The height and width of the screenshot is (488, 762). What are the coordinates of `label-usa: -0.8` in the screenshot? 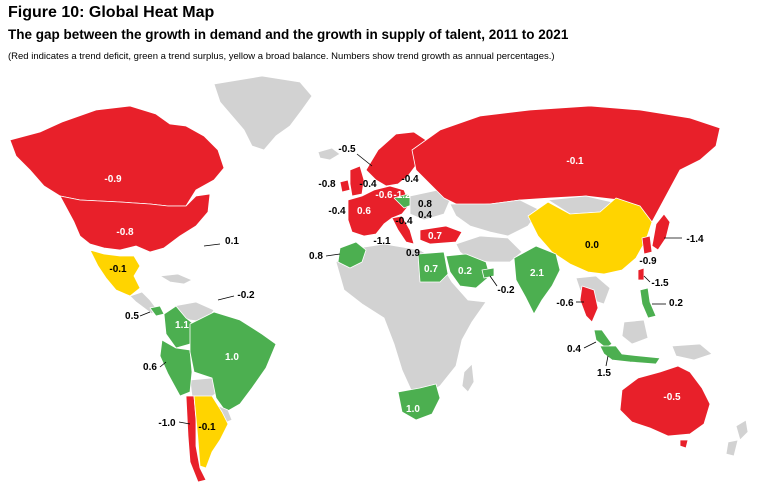 It's located at (125, 232).